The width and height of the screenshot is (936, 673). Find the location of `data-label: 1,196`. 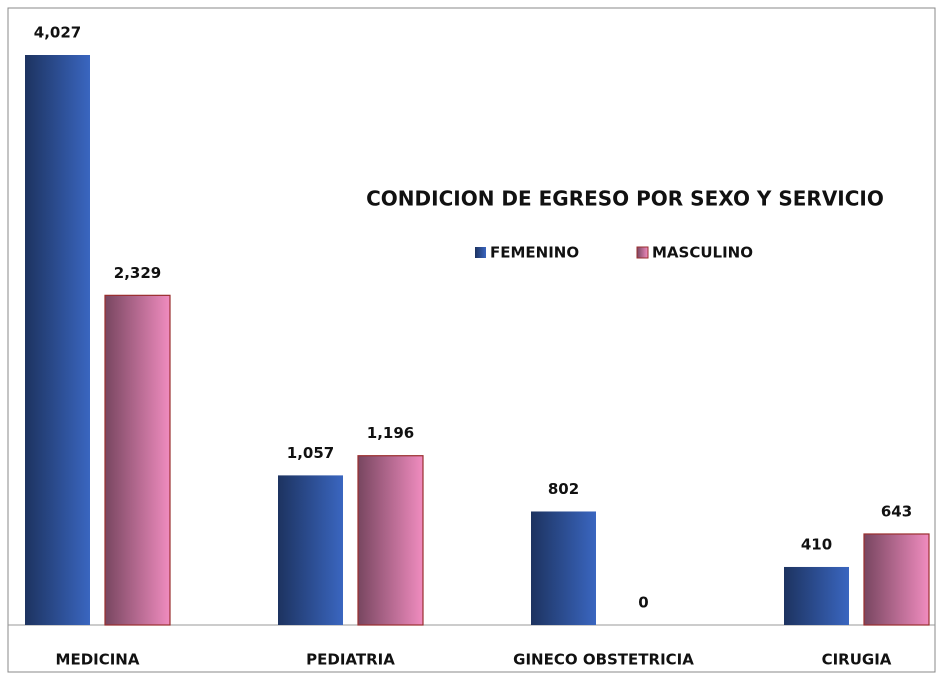

data-label: 1,196 is located at coordinates (390, 433).